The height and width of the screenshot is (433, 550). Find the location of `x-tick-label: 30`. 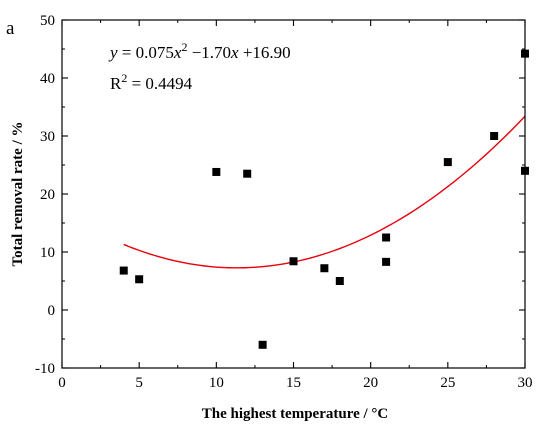

x-tick-label: 30 is located at coordinates (525, 383).